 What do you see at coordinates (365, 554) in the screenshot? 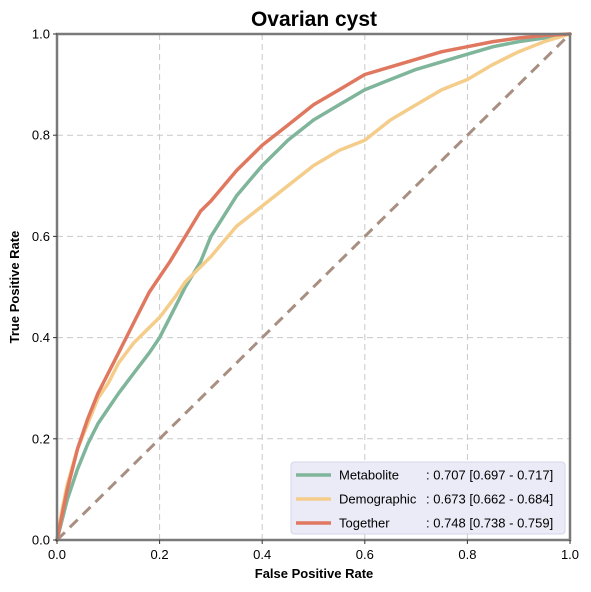
I see `x-tick-label: 0.6` at bounding box center [365, 554].